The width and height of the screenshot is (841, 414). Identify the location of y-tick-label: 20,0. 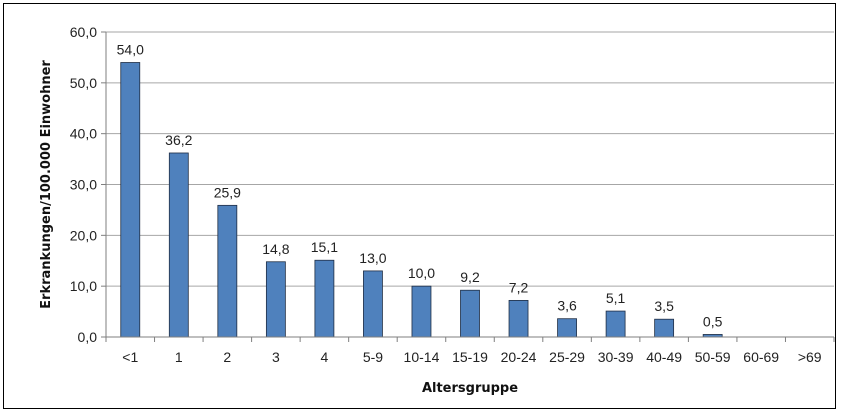
(83, 235).